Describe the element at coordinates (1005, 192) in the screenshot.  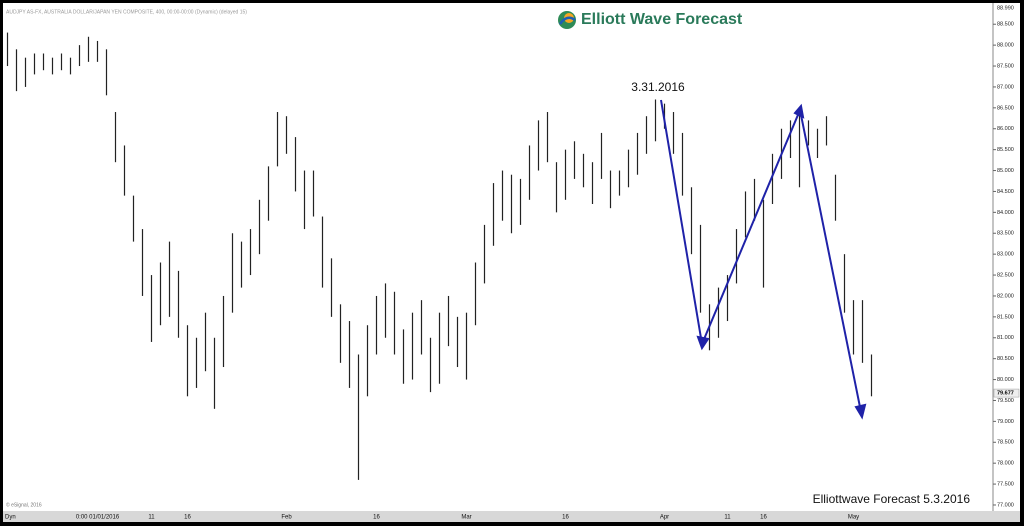
I see `y-tick-label: 84.500` at that location.